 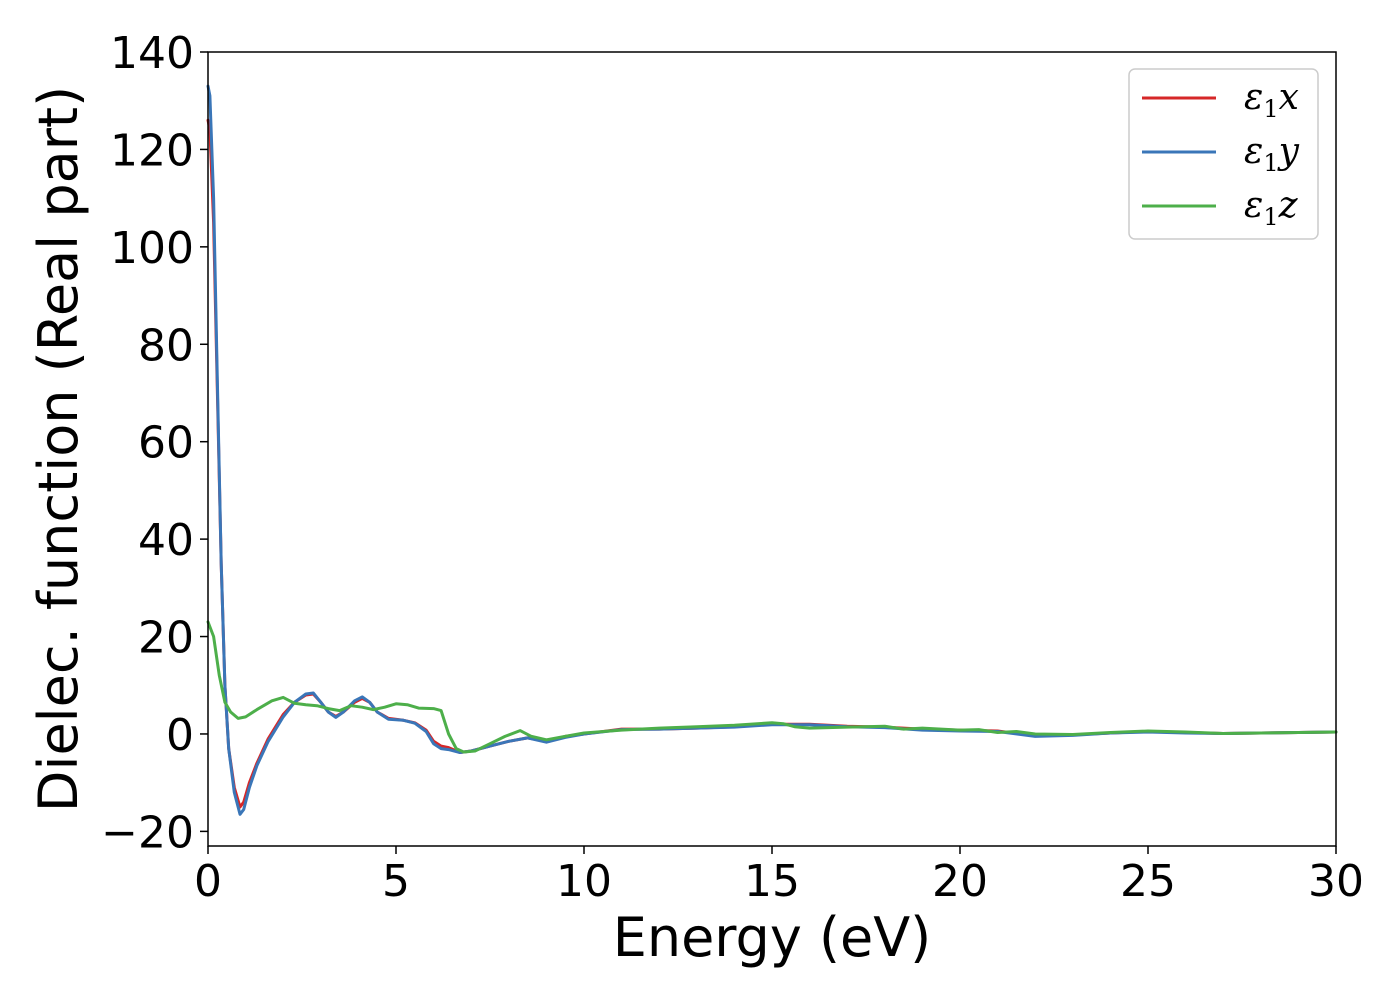 I want to click on legend-label-y: ε1y, so click(x=1272, y=154).